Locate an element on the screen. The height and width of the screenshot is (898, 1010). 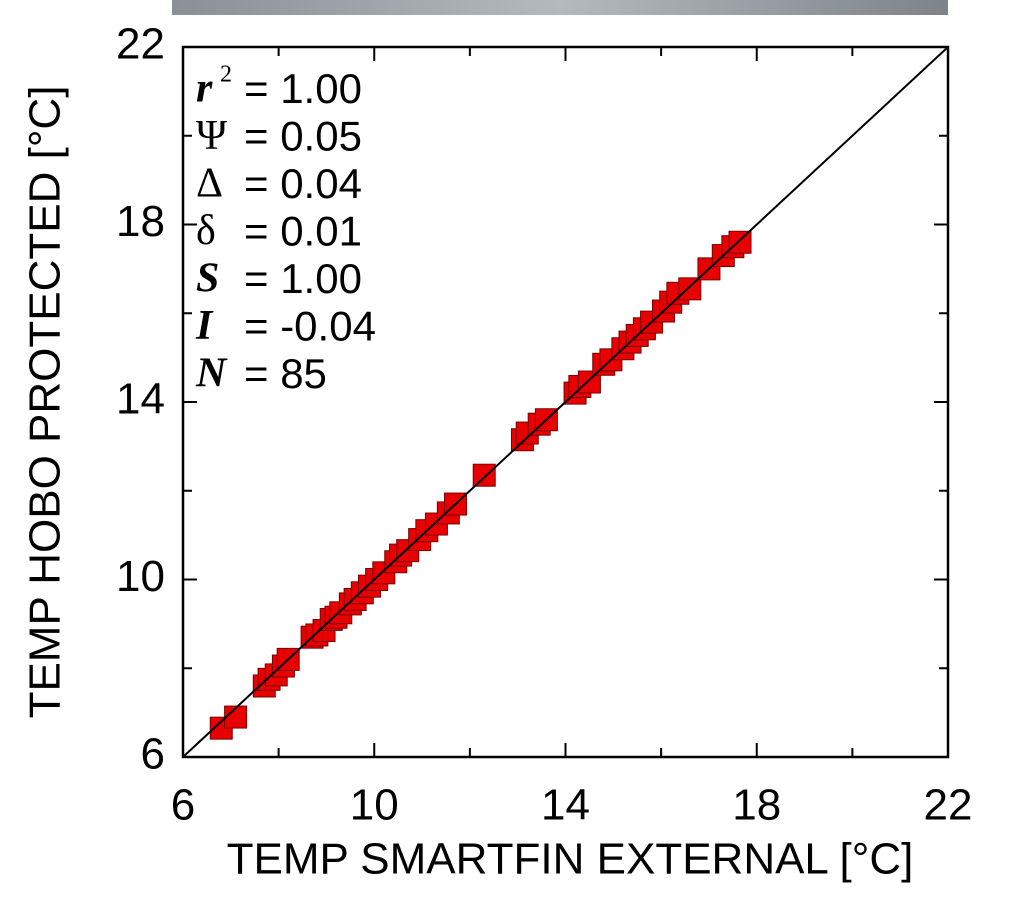
stat-symbol: r is located at coordinates (204, 89).